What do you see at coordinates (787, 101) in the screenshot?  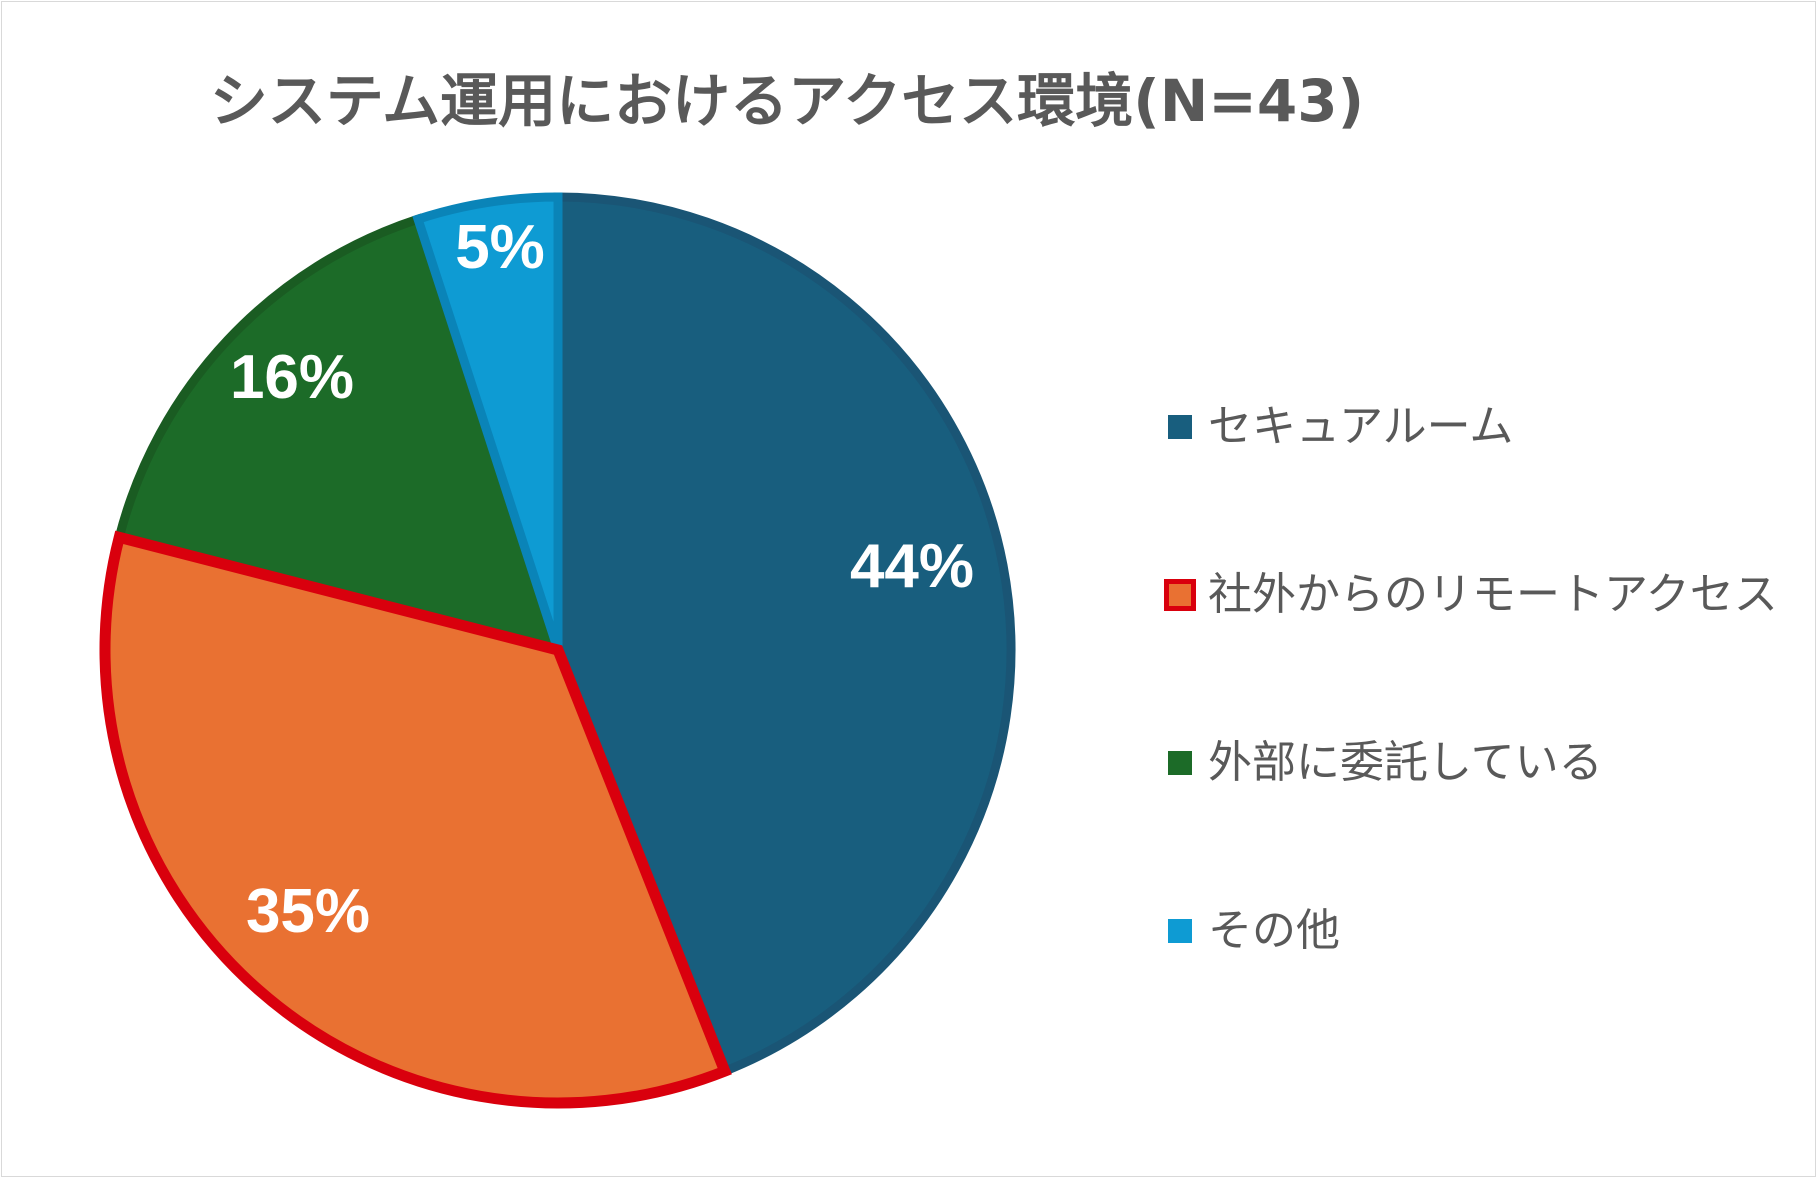 I see `chart-title: システム運用におけるアクセス環境(N=43)` at bounding box center [787, 101].